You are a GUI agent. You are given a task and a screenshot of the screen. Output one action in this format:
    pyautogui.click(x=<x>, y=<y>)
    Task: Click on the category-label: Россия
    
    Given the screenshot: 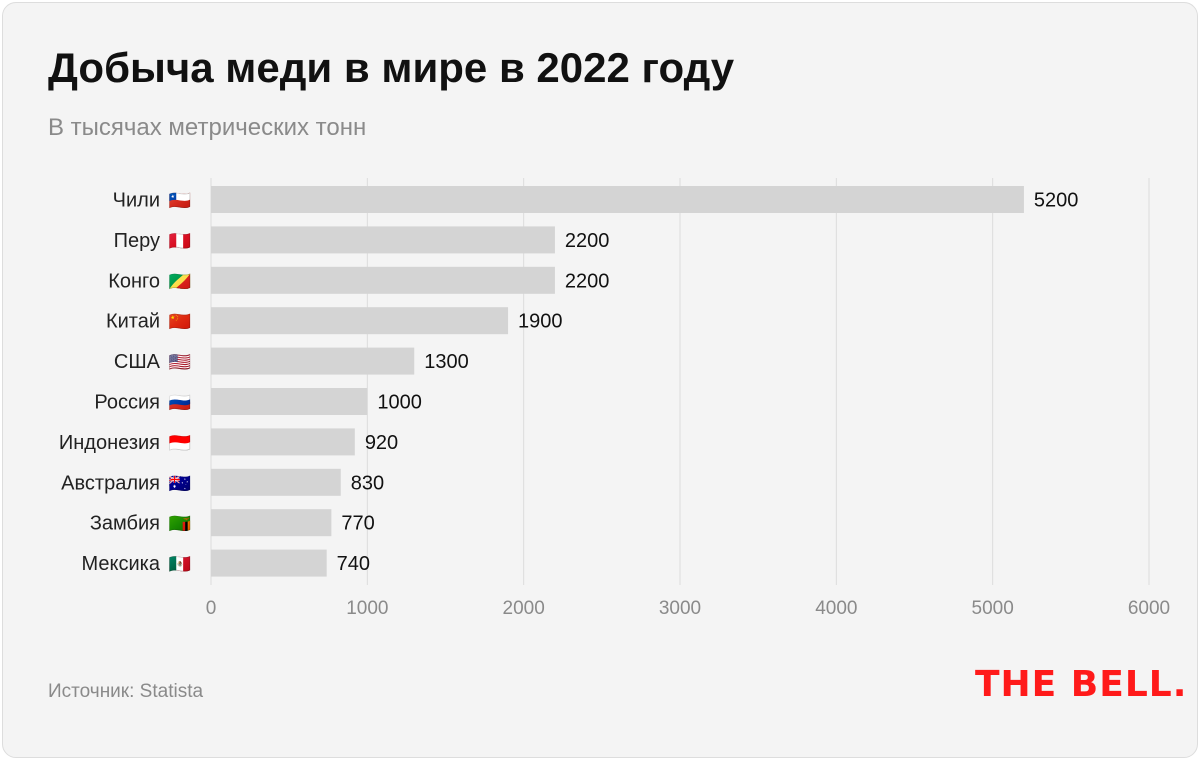 What is the action you would take?
    pyautogui.click(x=127, y=403)
    